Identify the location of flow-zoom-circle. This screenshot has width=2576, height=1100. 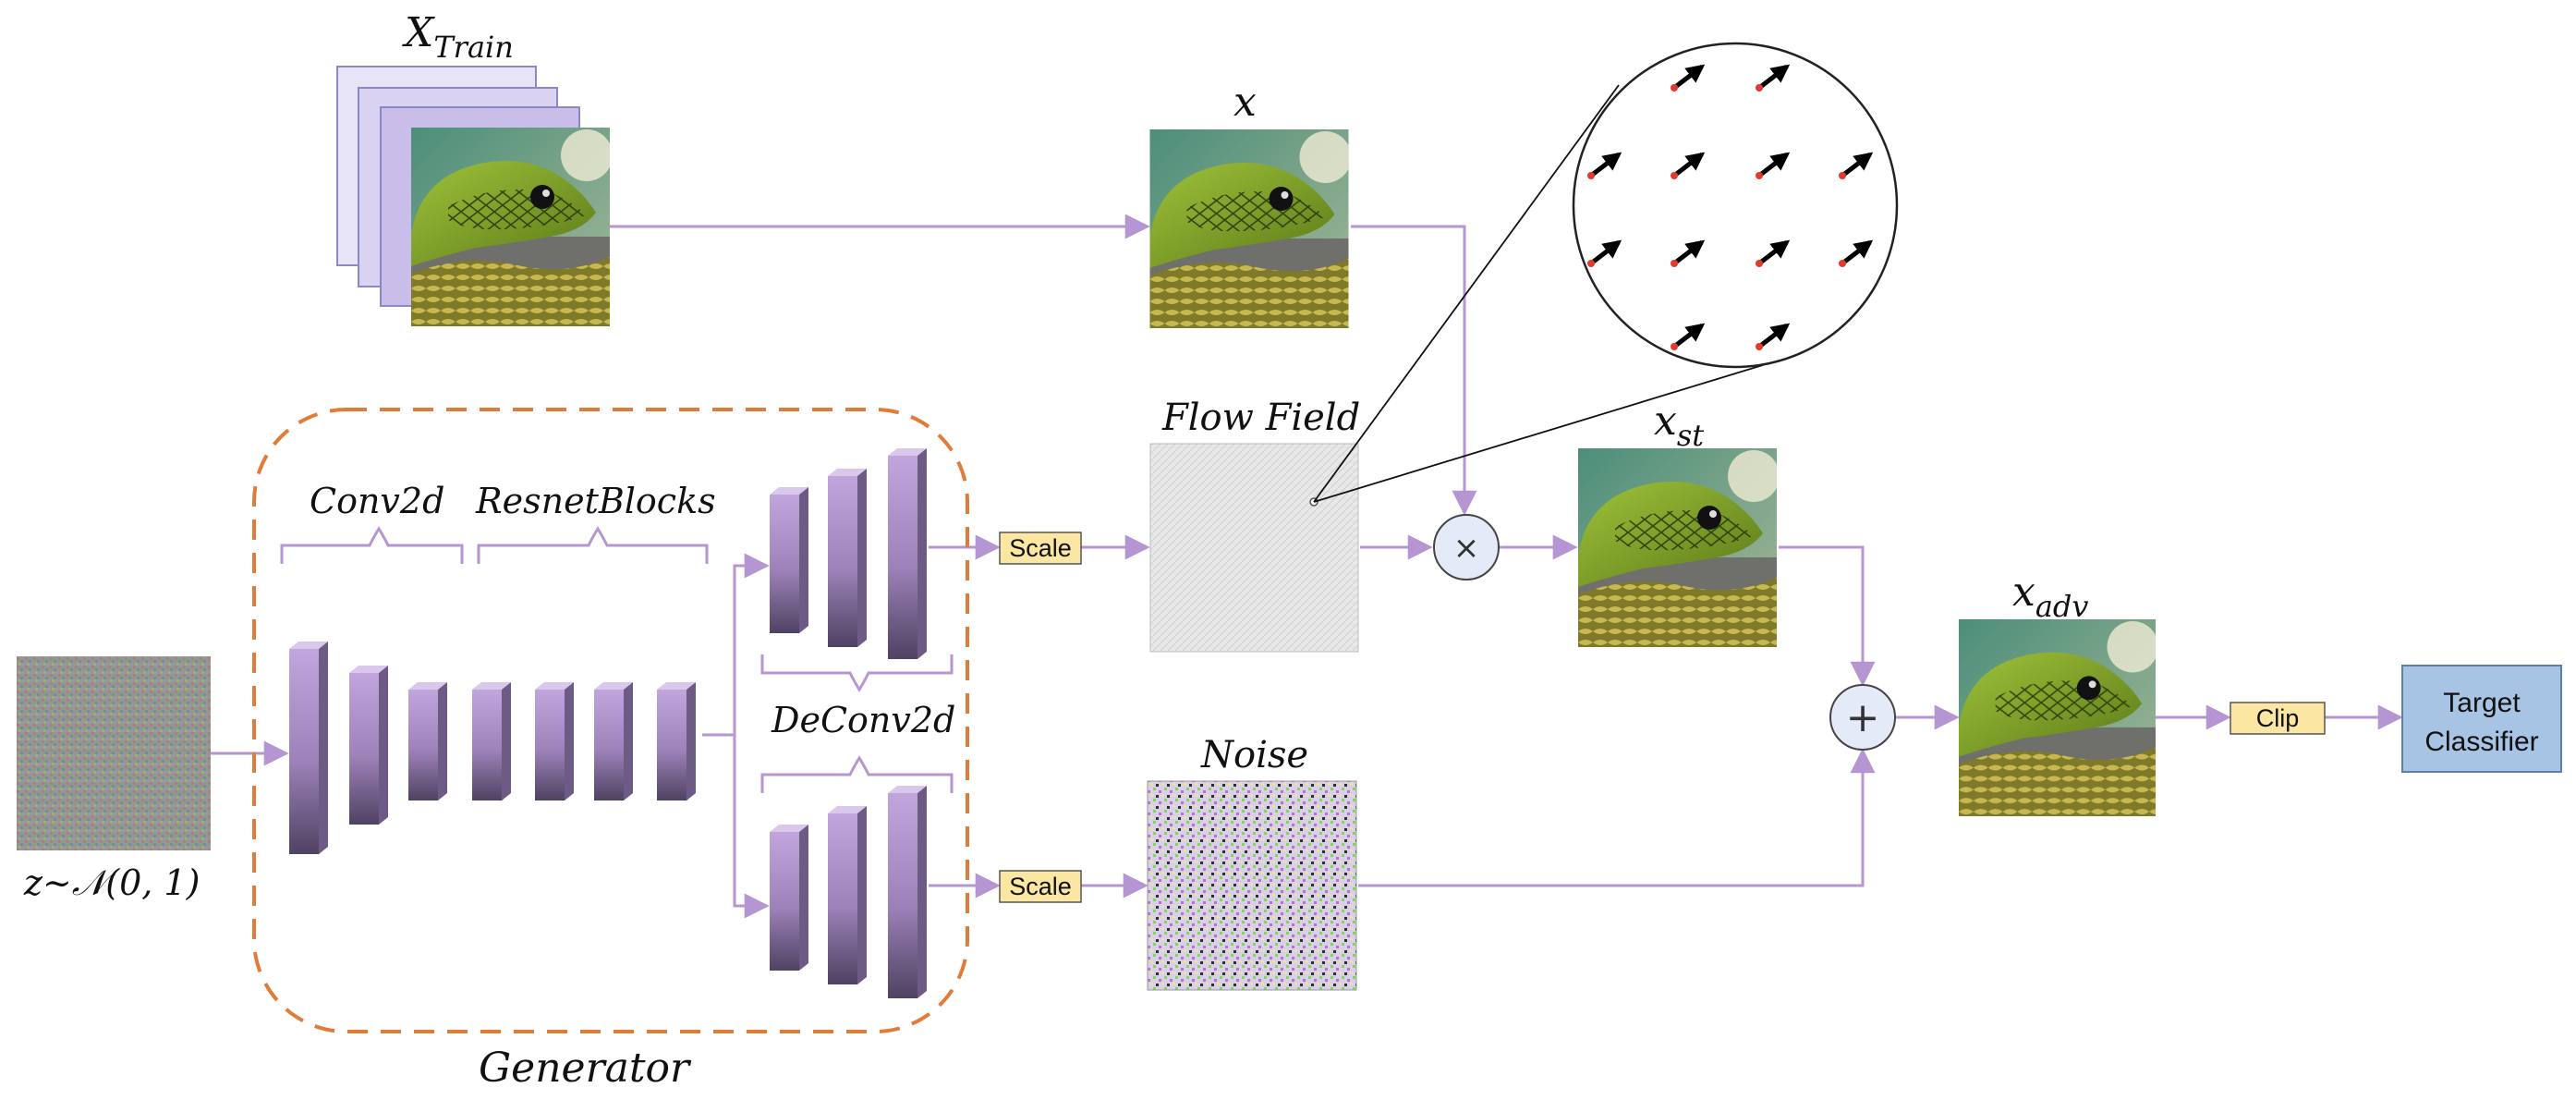
(1735, 205).